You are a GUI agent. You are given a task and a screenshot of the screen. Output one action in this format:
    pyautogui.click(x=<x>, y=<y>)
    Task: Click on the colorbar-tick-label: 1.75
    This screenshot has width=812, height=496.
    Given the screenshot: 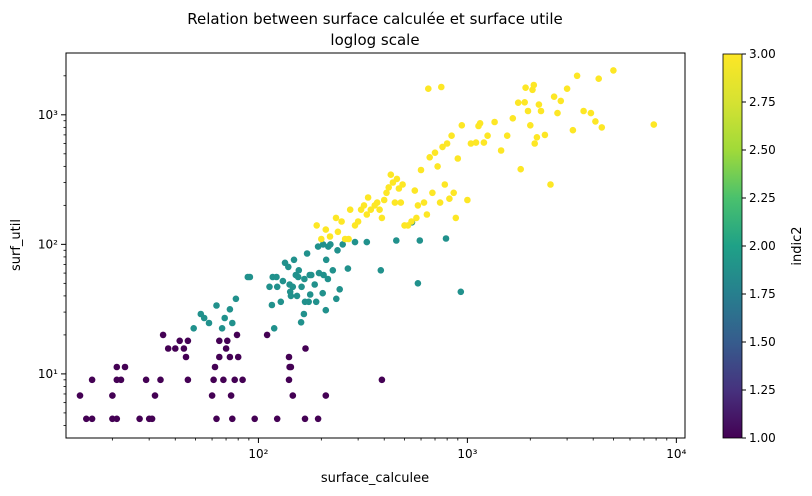 What is the action you would take?
    pyautogui.click(x=762, y=294)
    